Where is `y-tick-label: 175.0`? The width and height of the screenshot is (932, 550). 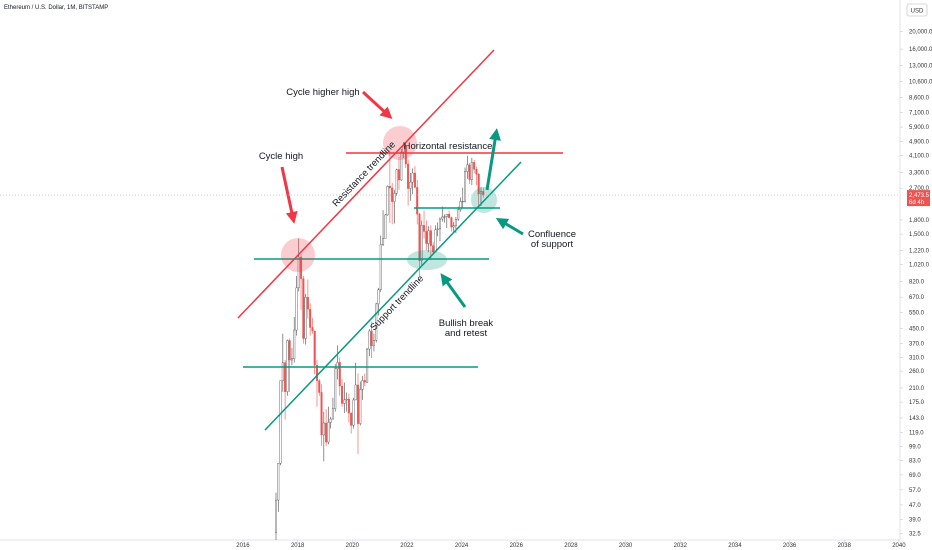 y-tick-label: 175.0 is located at coordinates (917, 403).